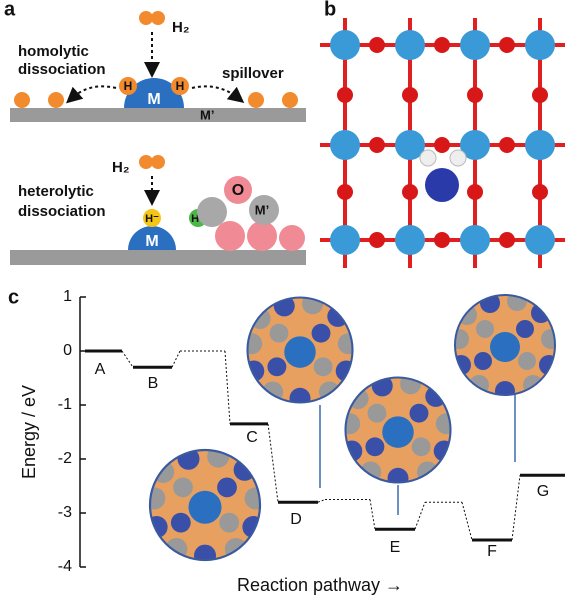 This screenshot has width=567, height=600. Describe the element at coordinates (13, 297) in the screenshot. I see `panel-label: c` at that location.